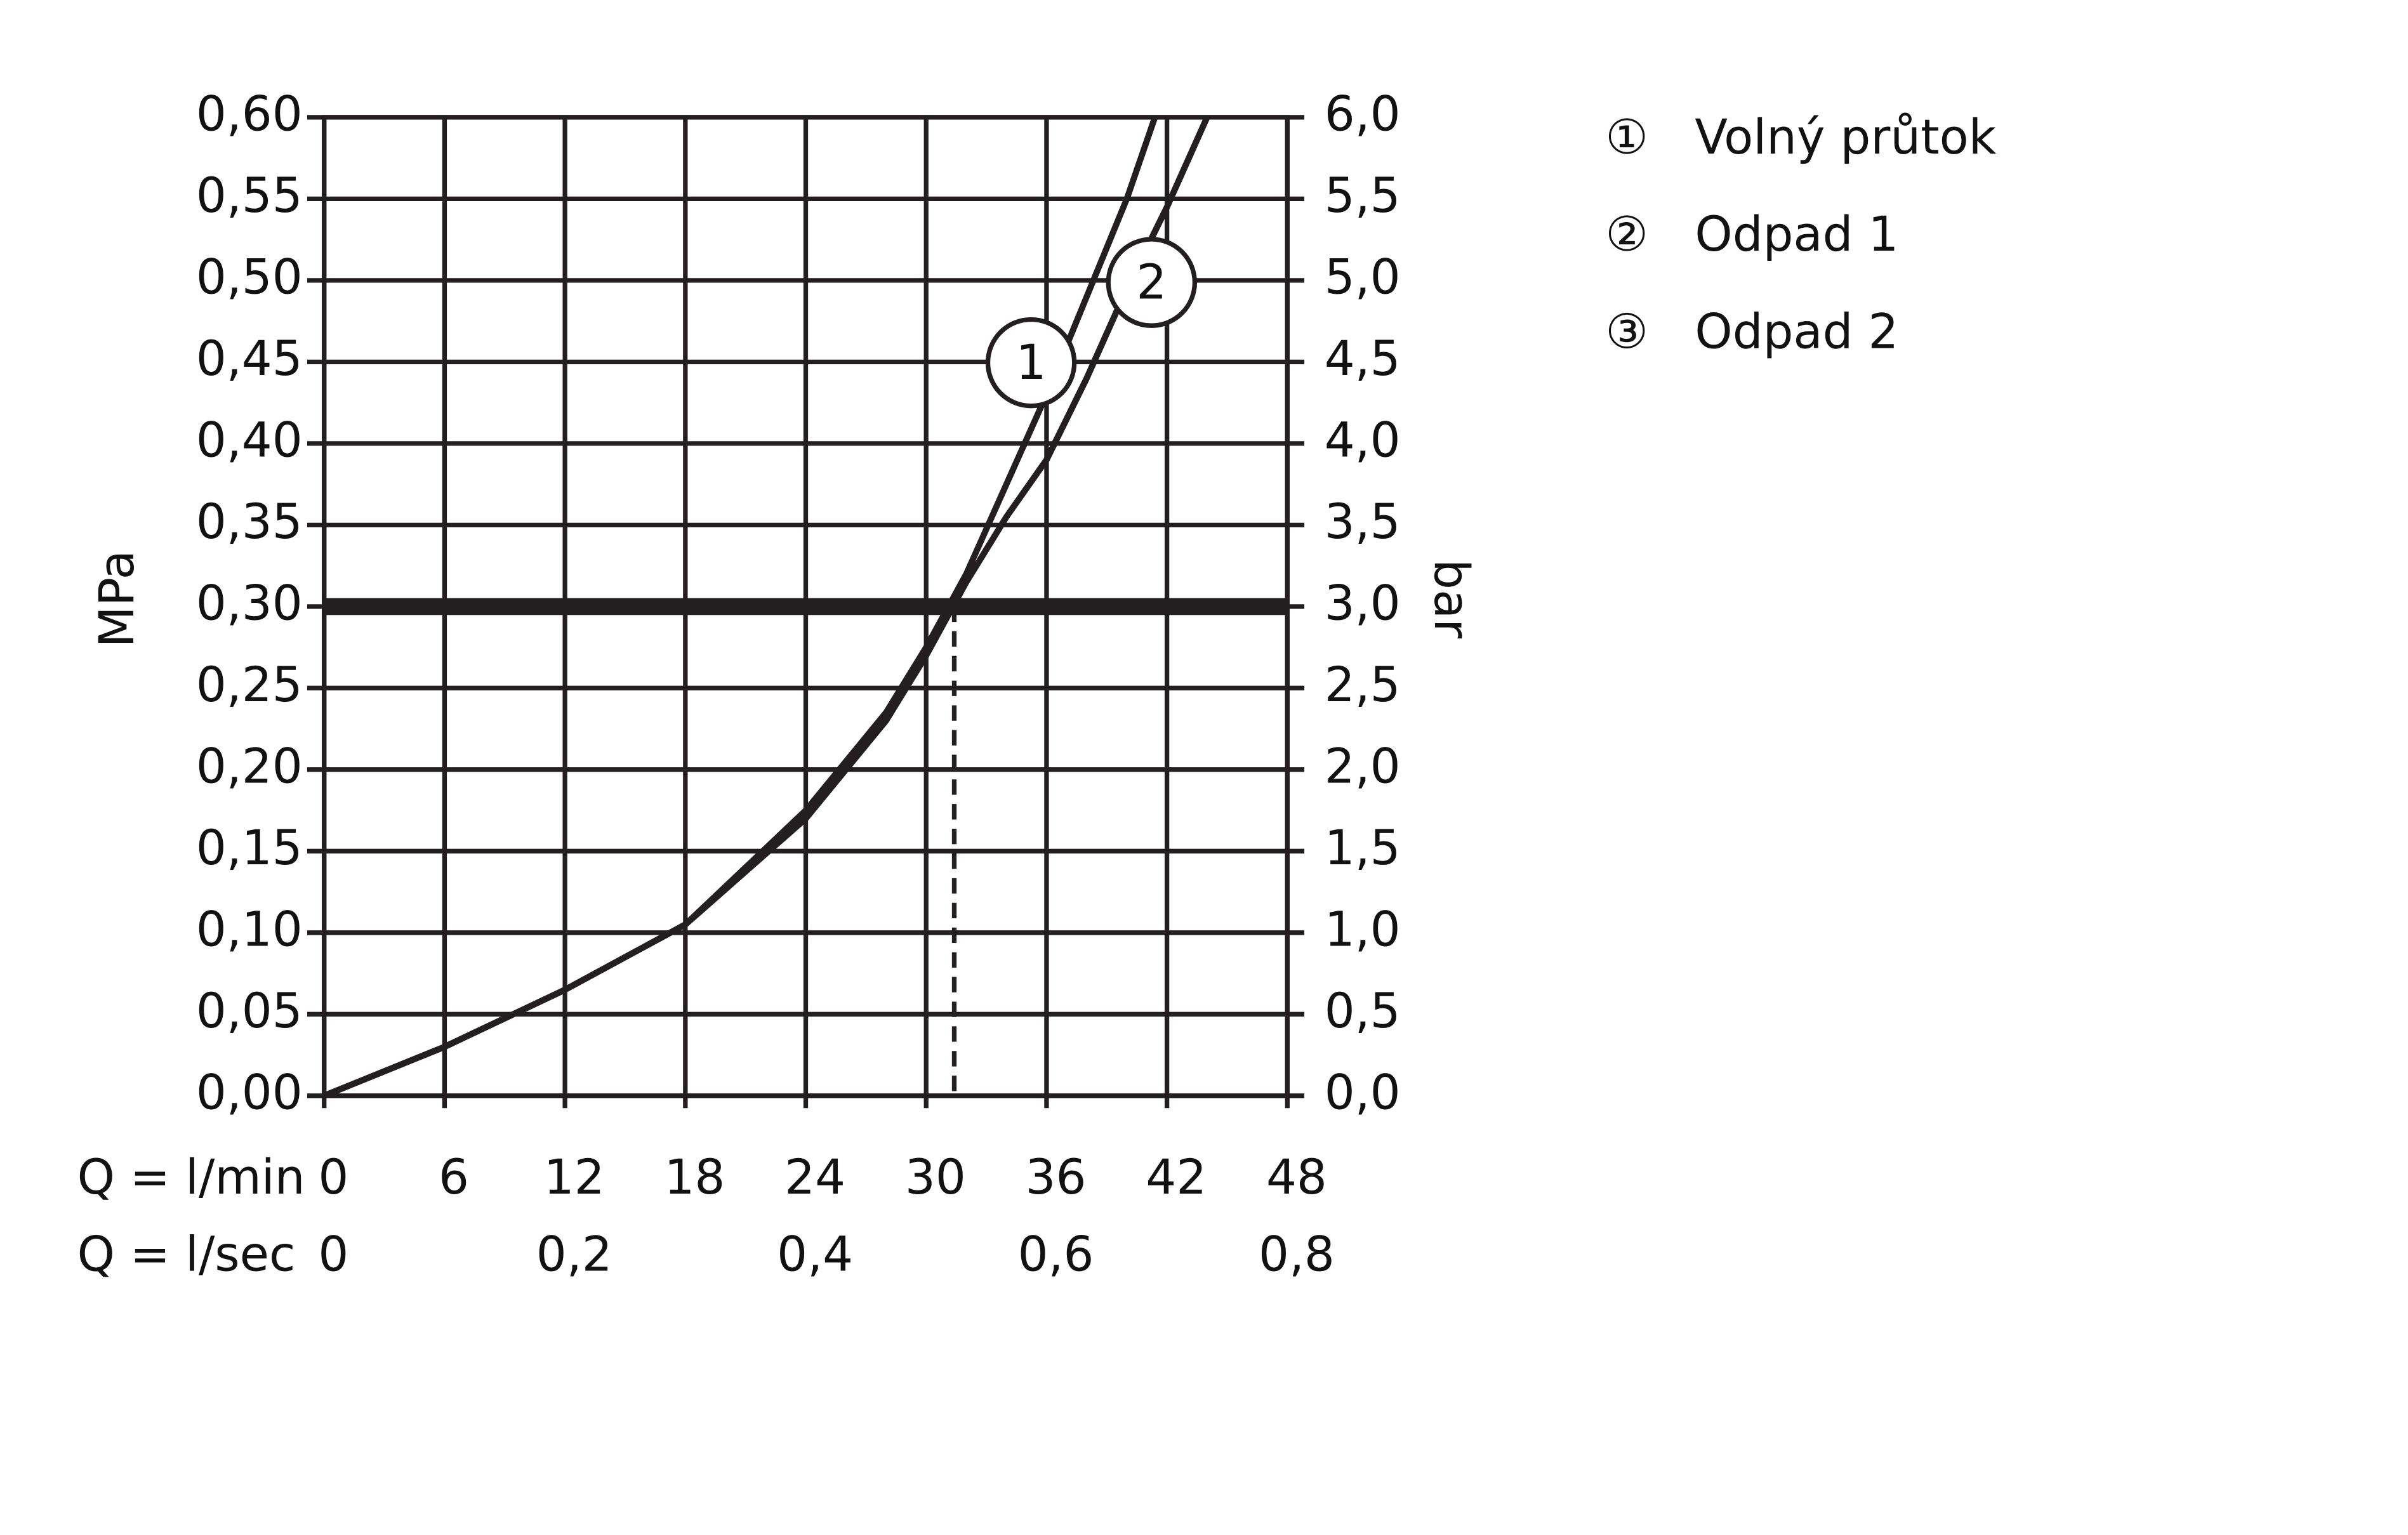 Image resolution: width=2408 pixels, height=1535 pixels. What do you see at coordinates (249, 929) in the screenshot?
I see `y-tick-label: 0,10` at bounding box center [249, 929].